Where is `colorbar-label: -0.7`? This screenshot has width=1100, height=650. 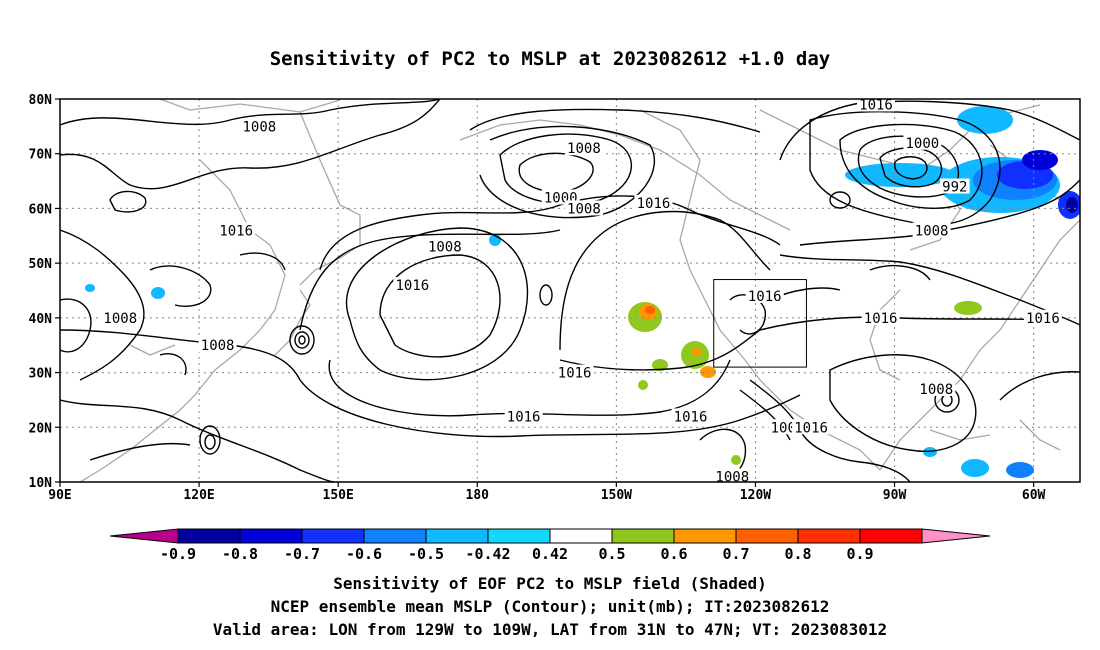
colorbar-label: -0.7 is located at coordinates (302, 554).